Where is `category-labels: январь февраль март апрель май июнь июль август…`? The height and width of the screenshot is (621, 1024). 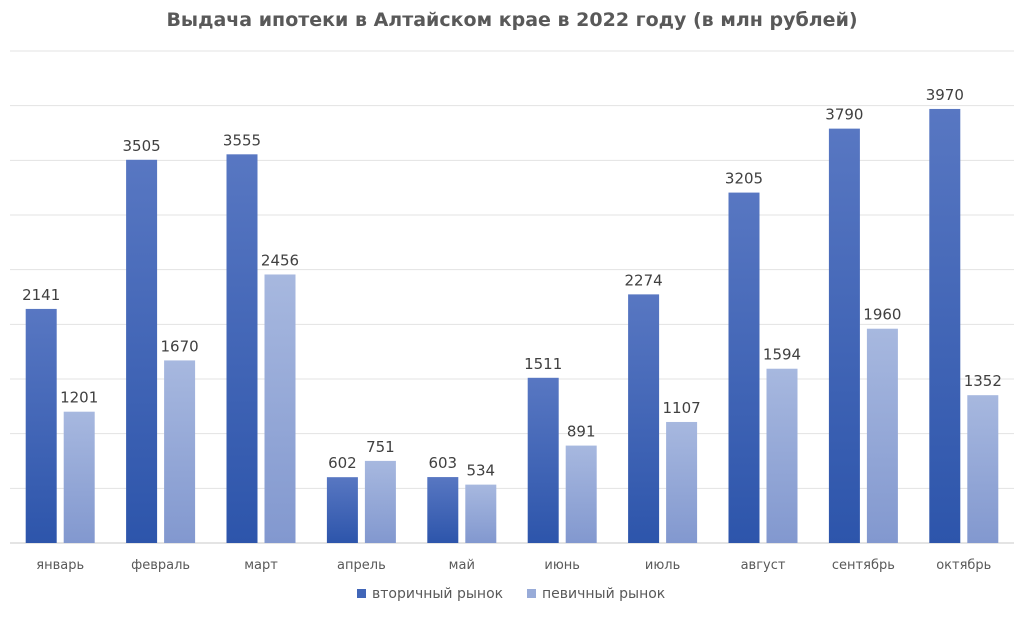
category-labels: январь февраль март апрель май июнь июль август… is located at coordinates (513, 565).